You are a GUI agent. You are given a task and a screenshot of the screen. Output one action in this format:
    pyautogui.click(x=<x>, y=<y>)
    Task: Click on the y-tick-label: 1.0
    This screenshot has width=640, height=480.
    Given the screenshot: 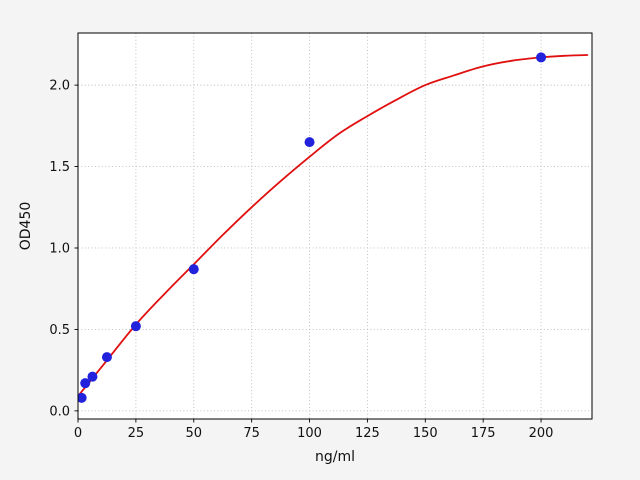 What is the action you would take?
    pyautogui.click(x=59, y=248)
    